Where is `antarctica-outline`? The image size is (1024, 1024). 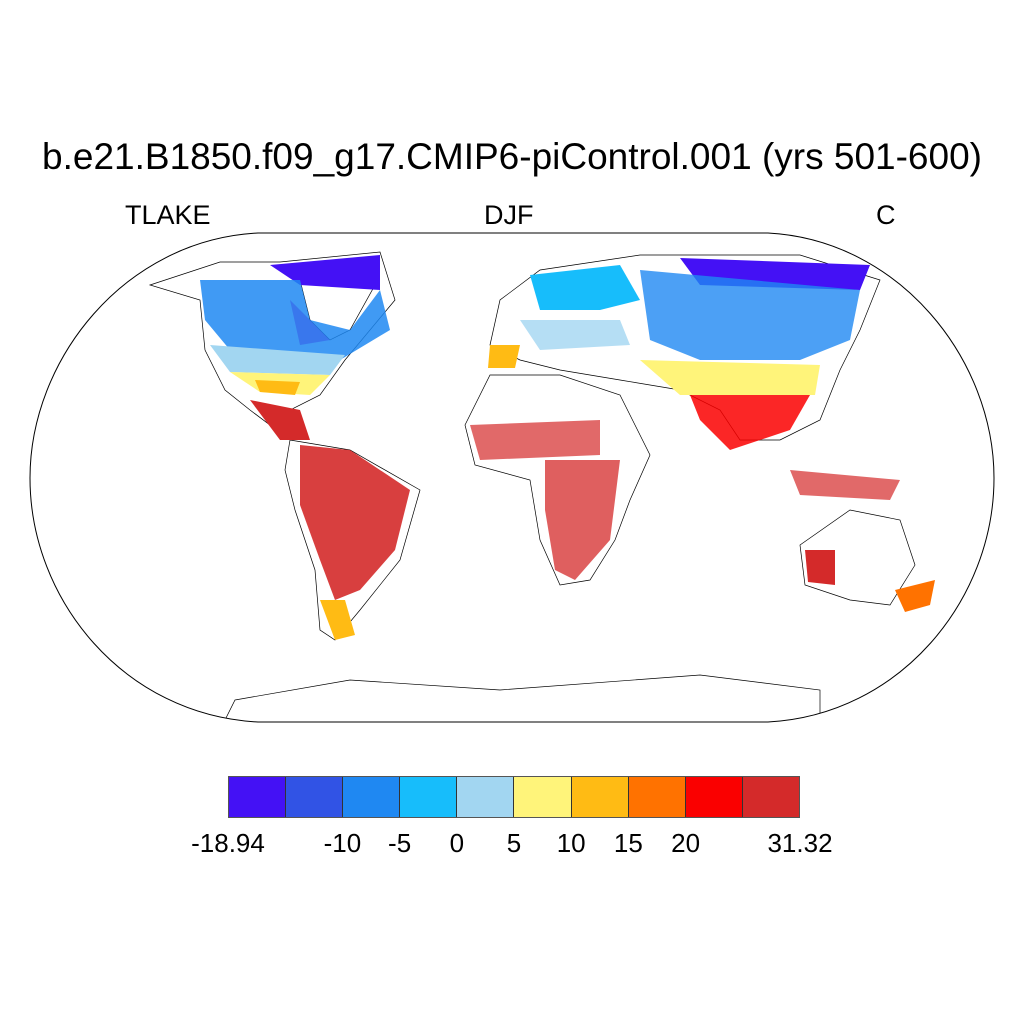 antarctica-outline is located at coordinates (520, 698).